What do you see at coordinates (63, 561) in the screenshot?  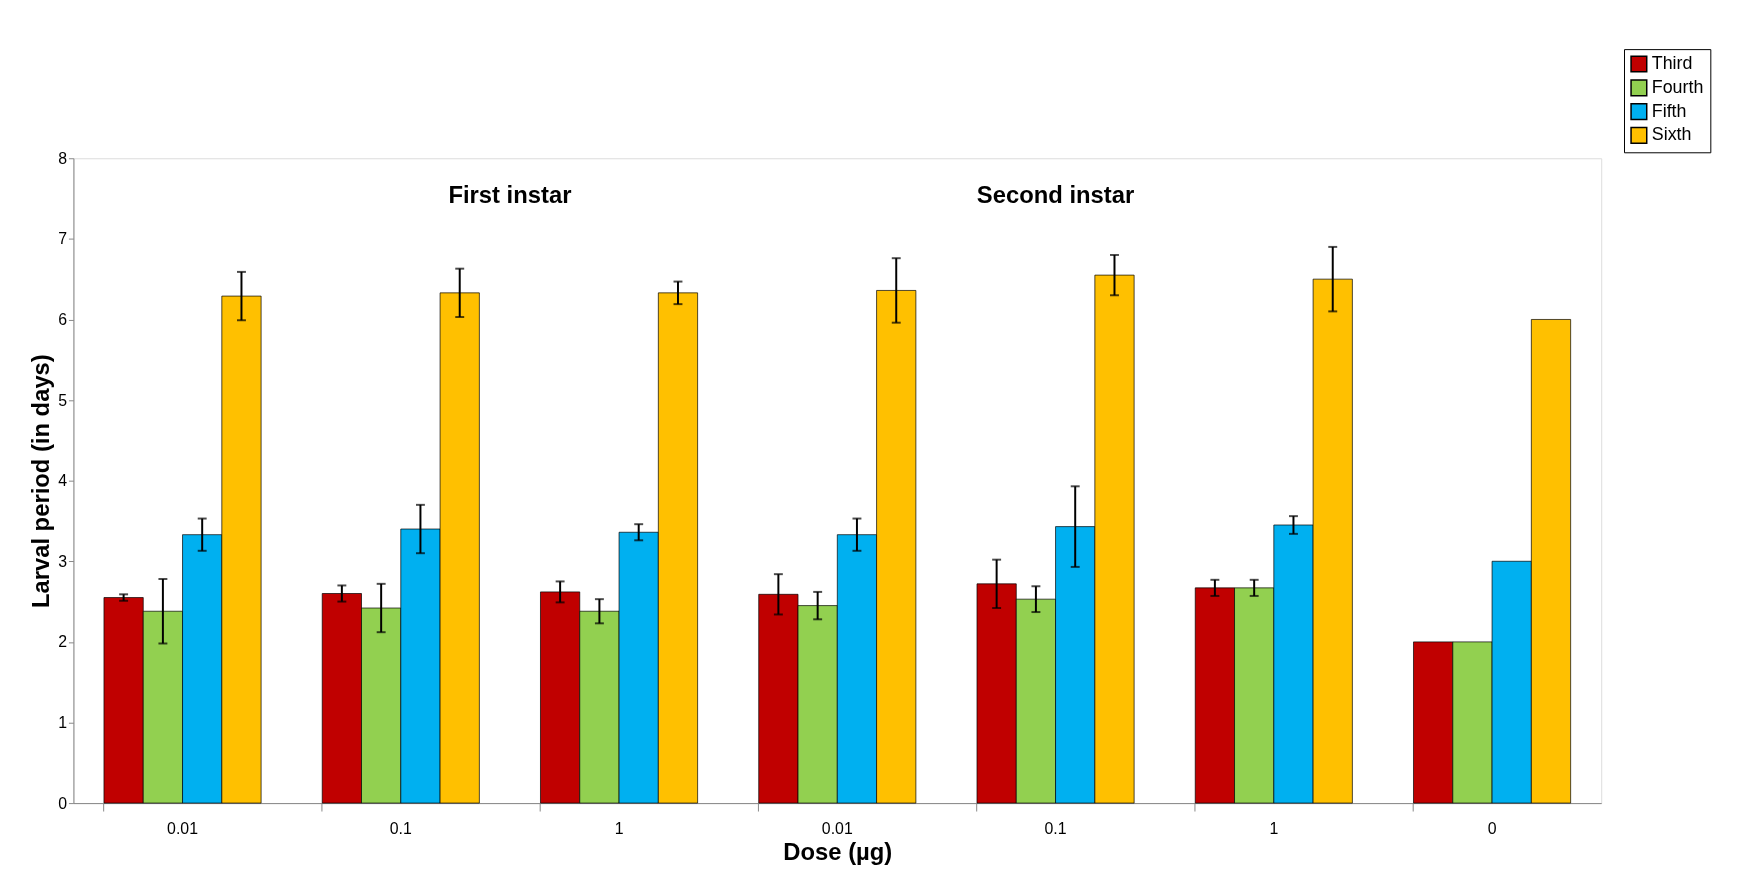 I see `y-tick-label: 3` at bounding box center [63, 561].